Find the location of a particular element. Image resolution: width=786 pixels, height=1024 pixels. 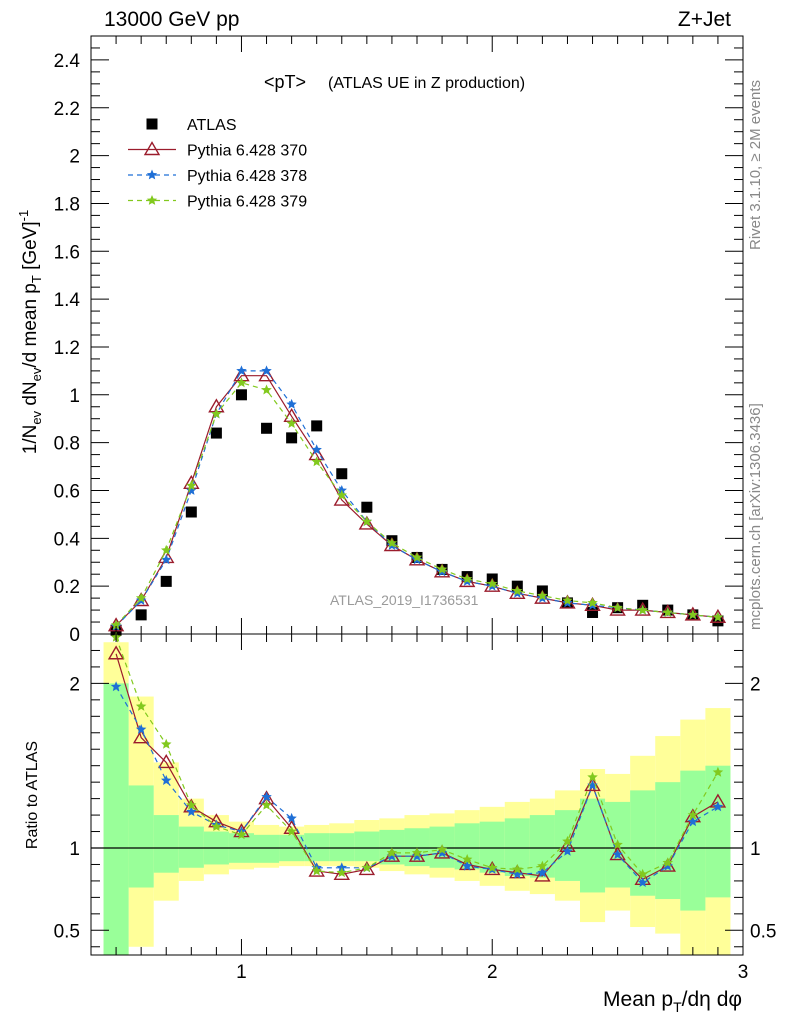

y-tick-label: 1.8 is located at coordinates (67, 204).